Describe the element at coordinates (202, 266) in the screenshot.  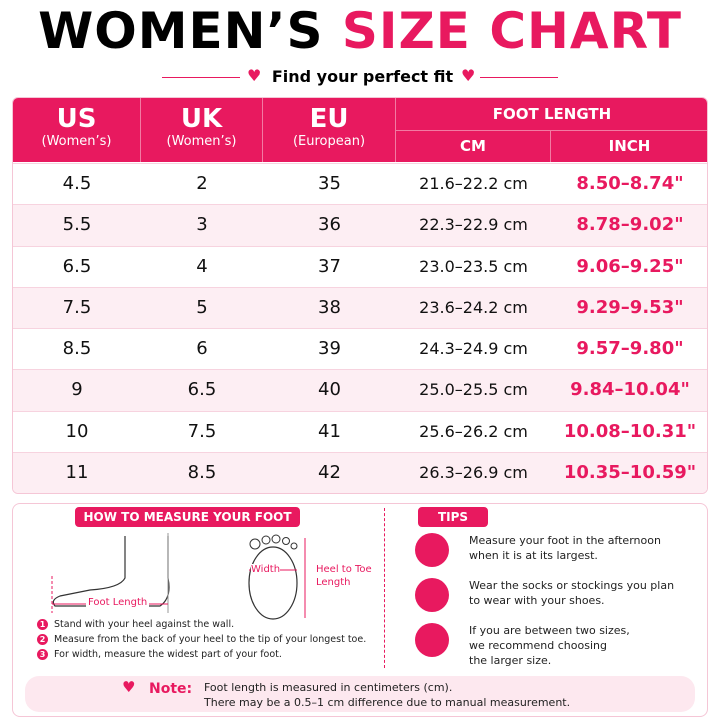
I see `table-cell: 4` at that location.